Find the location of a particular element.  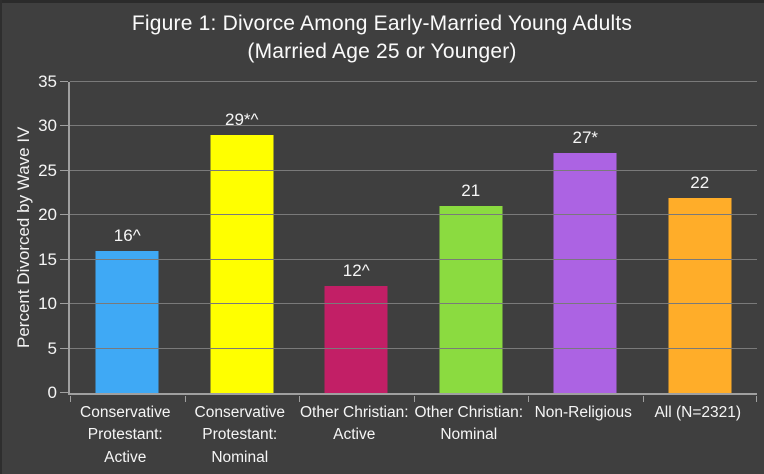

bar-value-label: 12^ is located at coordinates (356, 271).